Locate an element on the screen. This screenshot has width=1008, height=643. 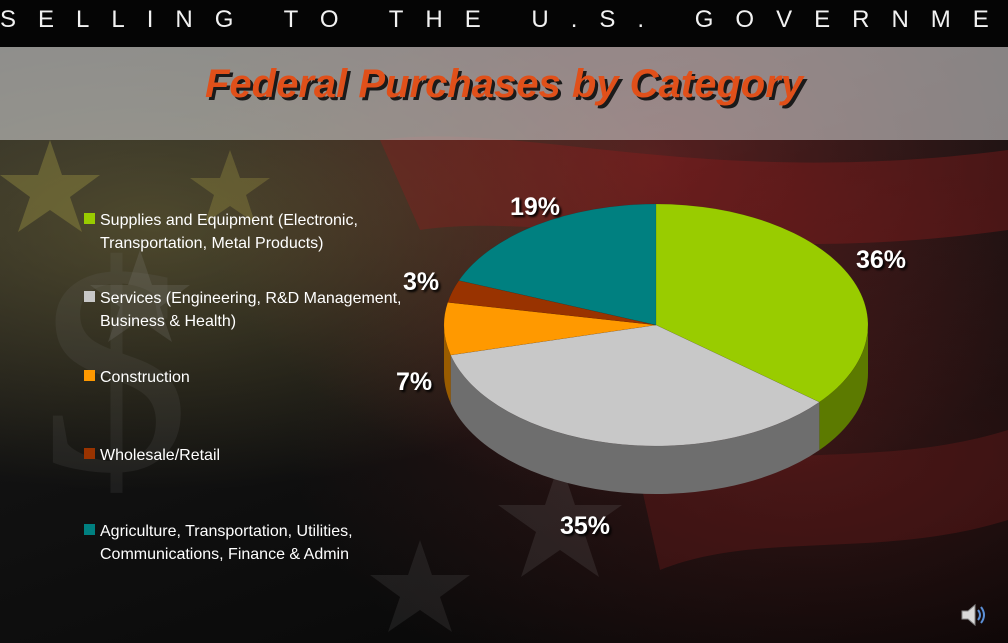
legend-swatch-supplies is located at coordinates (89, 218).